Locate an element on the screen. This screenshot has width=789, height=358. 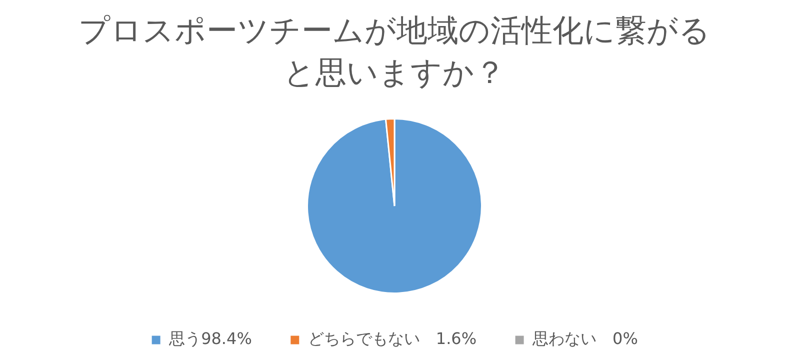
legend-label: 思わない 0% is located at coordinates (585, 338).